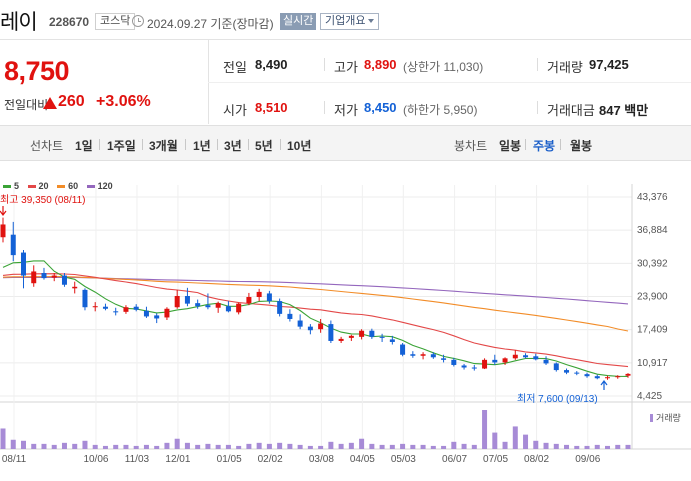 The width and height of the screenshot is (691, 481). Describe the element at coordinates (233, 146) in the screenshot. I see `period-3y: 3년` at that location.